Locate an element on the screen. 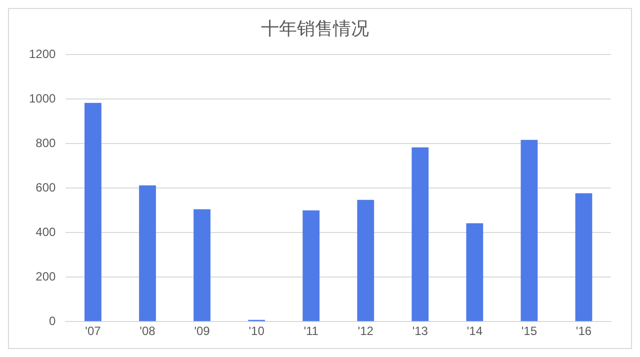  y-tick-label: 600 is located at coordinates (46, 187).